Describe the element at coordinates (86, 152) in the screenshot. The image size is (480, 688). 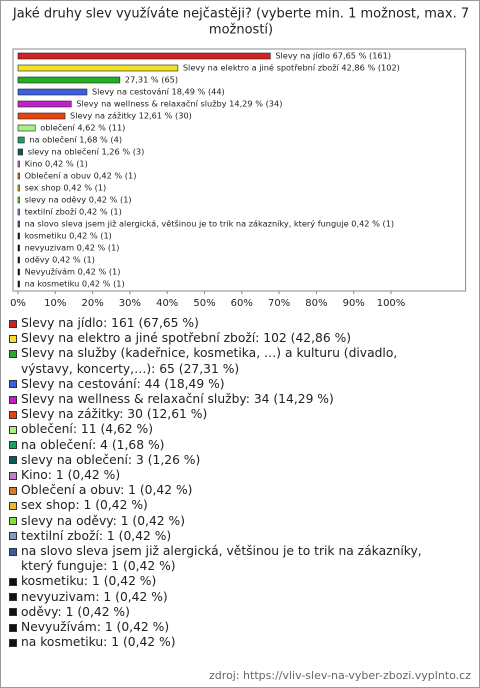
I see `bar-value-label: slevy na oblečení 1,26 % (3)` at that location.